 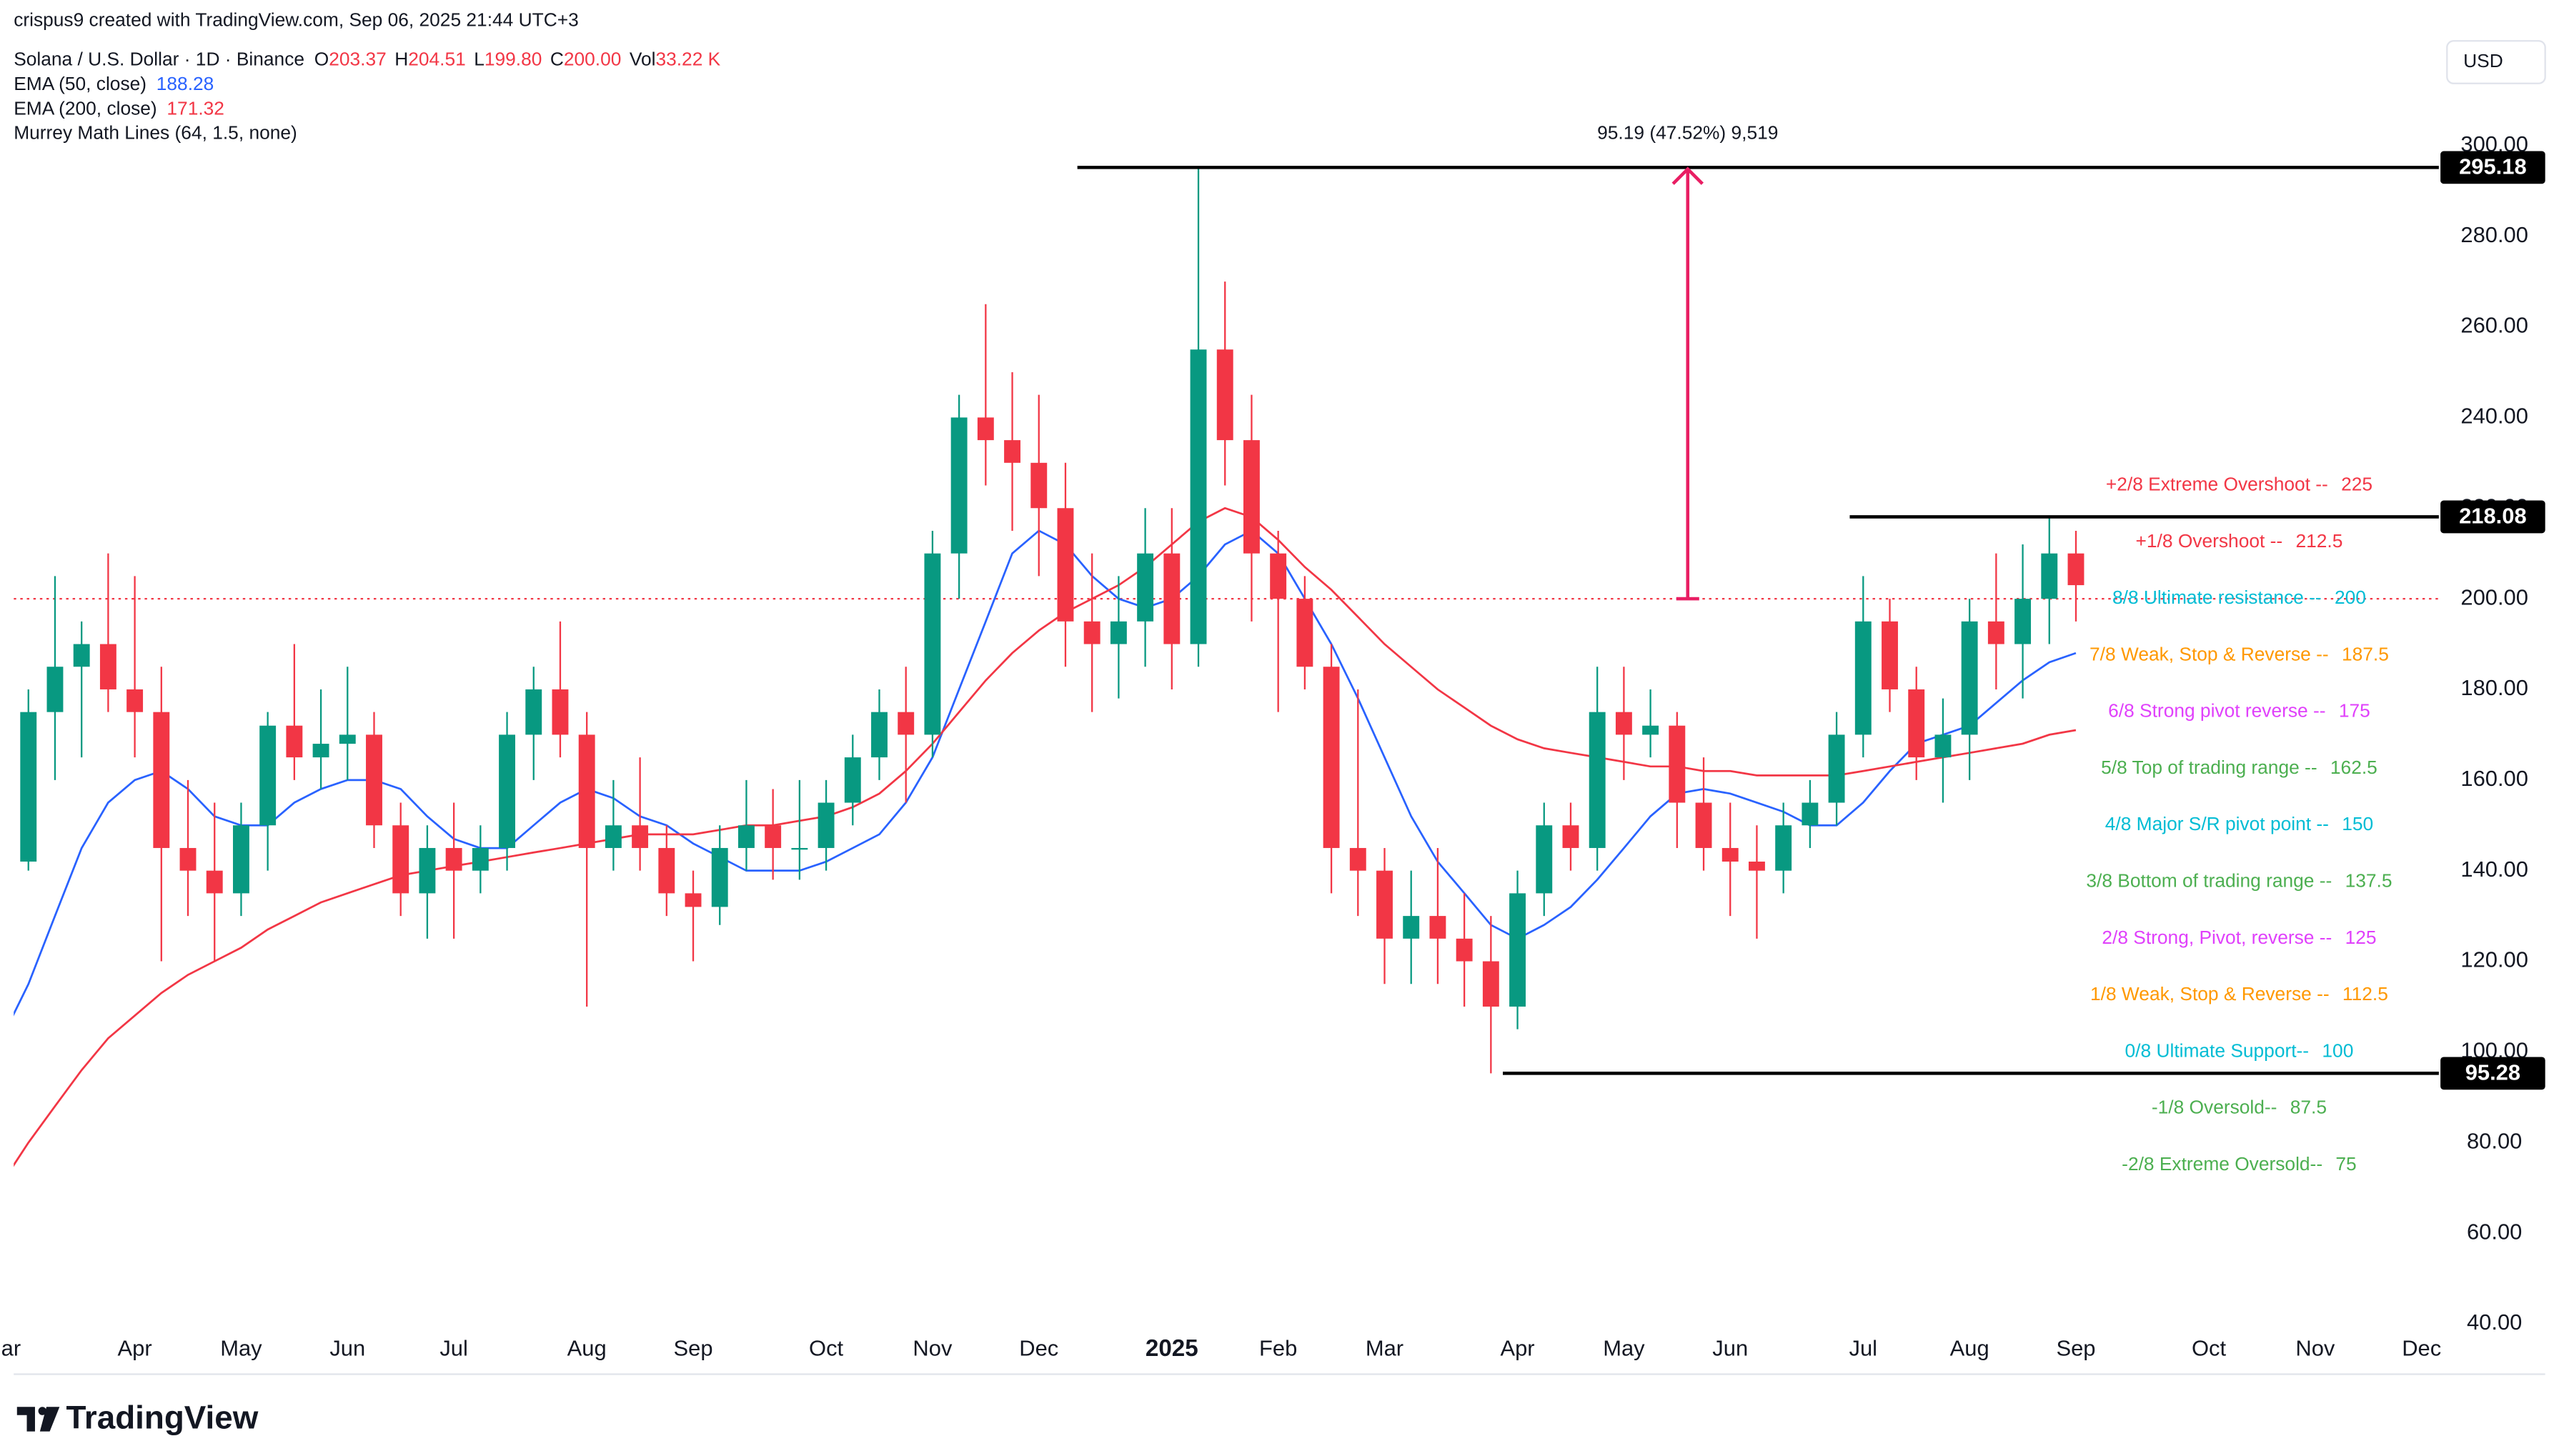 I want to click on x-tick-label: Nov, so click(x=2315, y=1347).